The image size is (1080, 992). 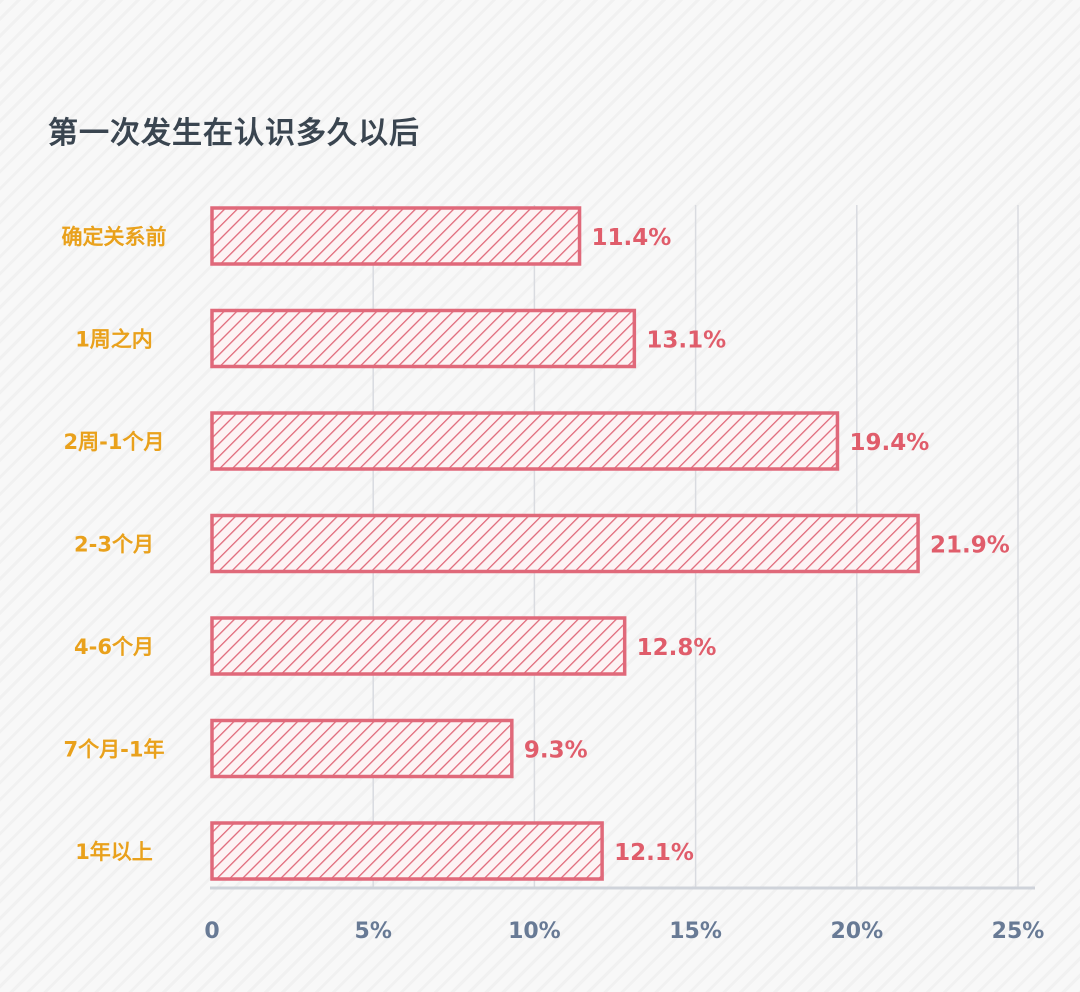 I want to click on category-label: 确定关系前, so click(x=114, y=237).